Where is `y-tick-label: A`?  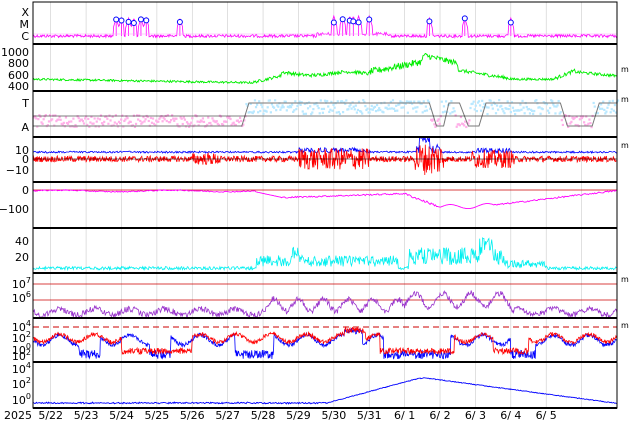 y-tick-label: A is located at coordinates (25, 127).